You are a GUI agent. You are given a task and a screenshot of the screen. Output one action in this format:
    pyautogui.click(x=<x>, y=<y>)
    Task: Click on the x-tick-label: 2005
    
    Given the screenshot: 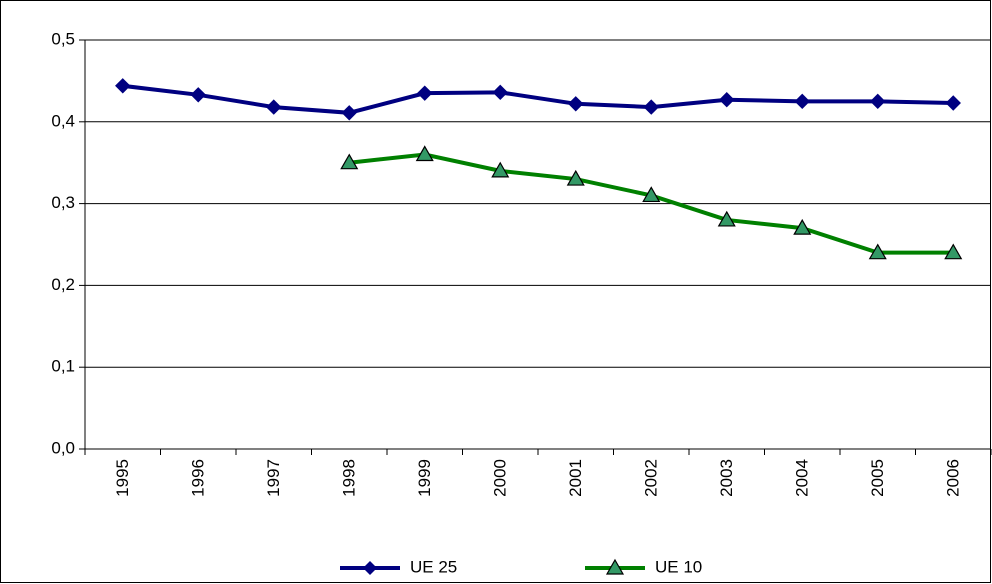 What is the action you would take?
    pyautogui.click(x=877, y=478)
    